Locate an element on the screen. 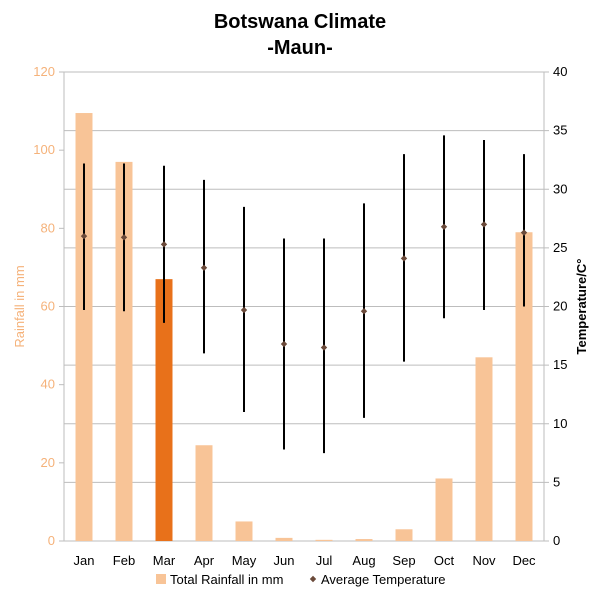 This screenshot has width=600, height=600. x-tick-label: Jul is located at coordinates (324, 560).